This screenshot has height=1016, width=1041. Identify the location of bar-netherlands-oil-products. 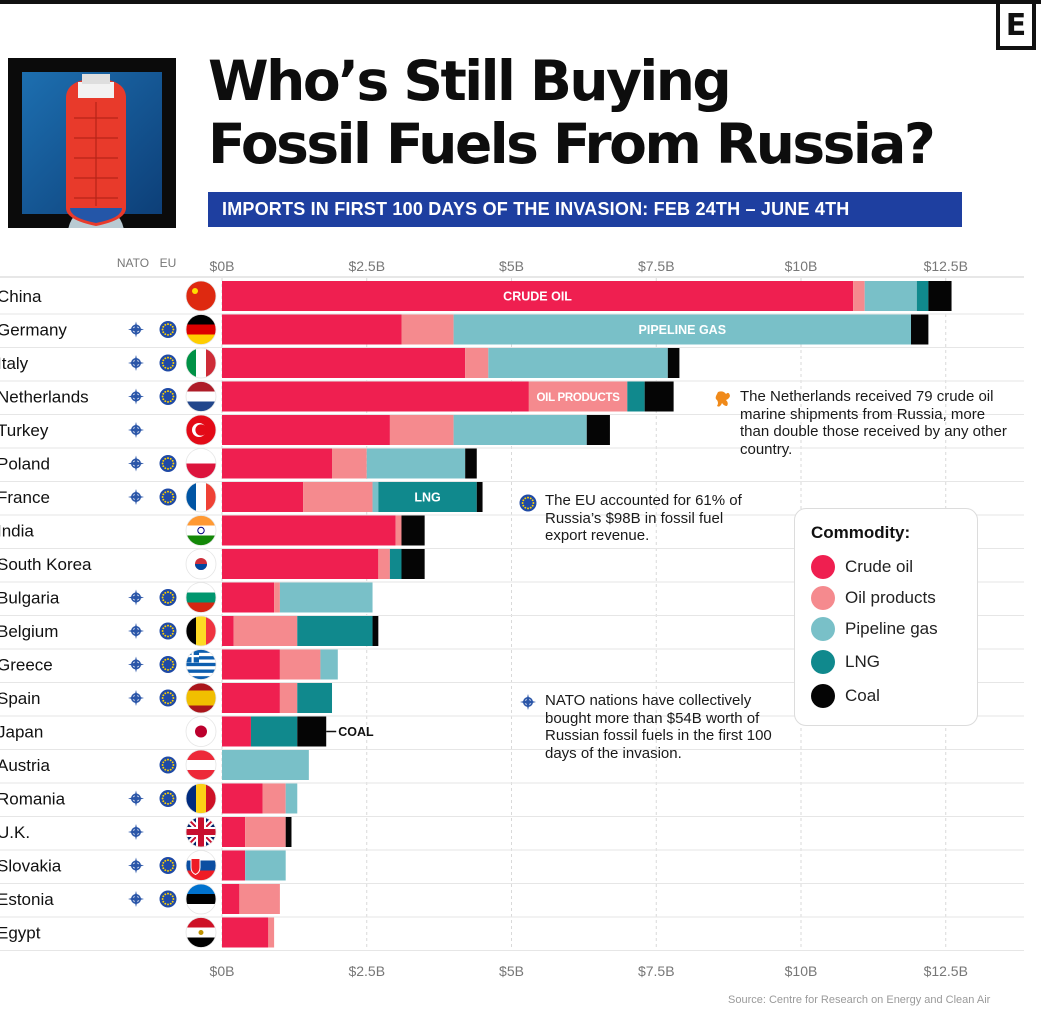
(578, 396).